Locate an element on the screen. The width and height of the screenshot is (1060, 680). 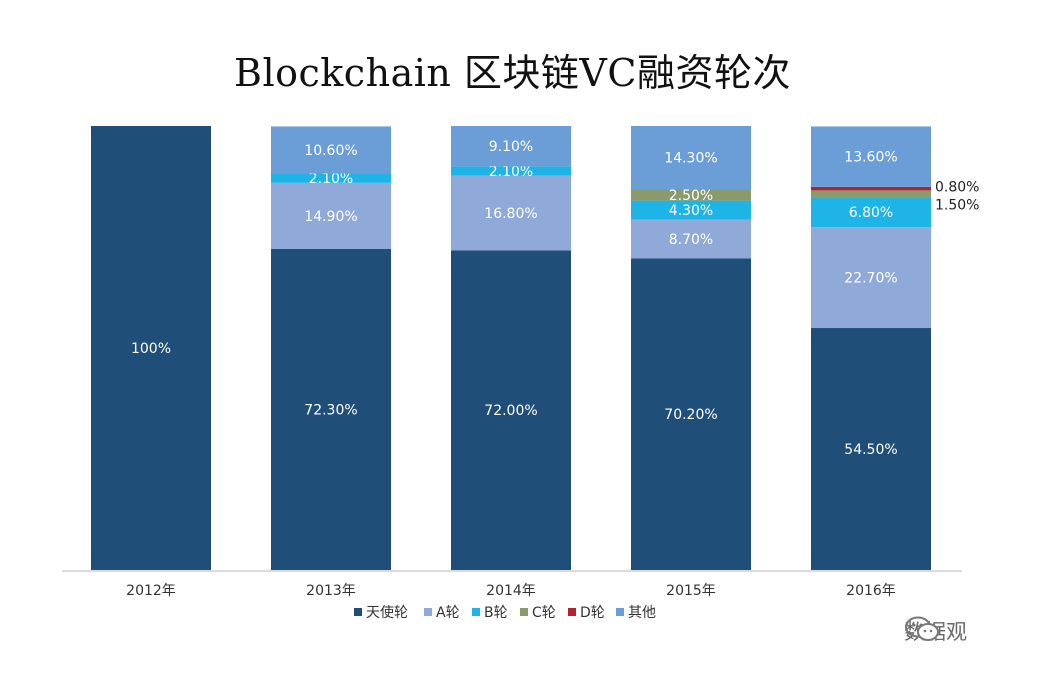
x-tick-label: 2014年 is located at coordinates (511, 591).